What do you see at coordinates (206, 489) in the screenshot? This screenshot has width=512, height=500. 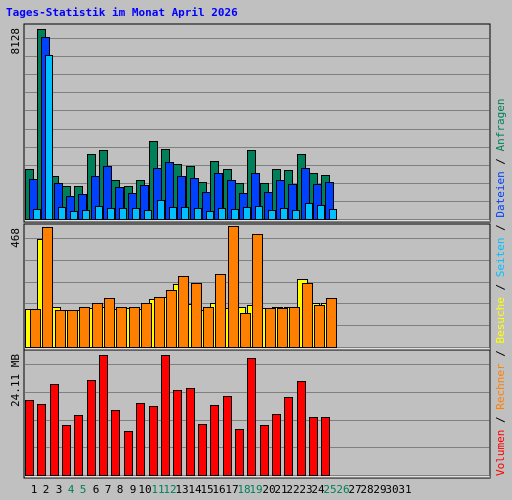 I see `x-tick-label: 15` at bounding box center [206, 489].